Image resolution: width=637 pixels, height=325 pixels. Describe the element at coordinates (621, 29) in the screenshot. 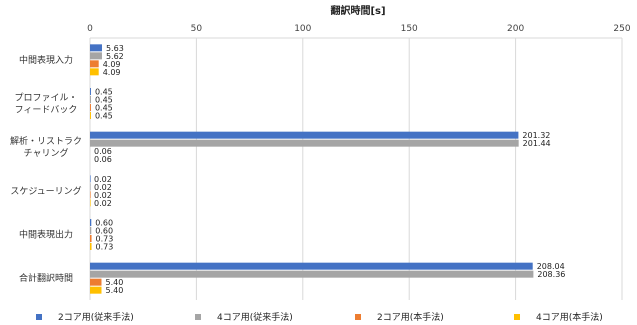

I see `x-tick-label: 250` at that location.